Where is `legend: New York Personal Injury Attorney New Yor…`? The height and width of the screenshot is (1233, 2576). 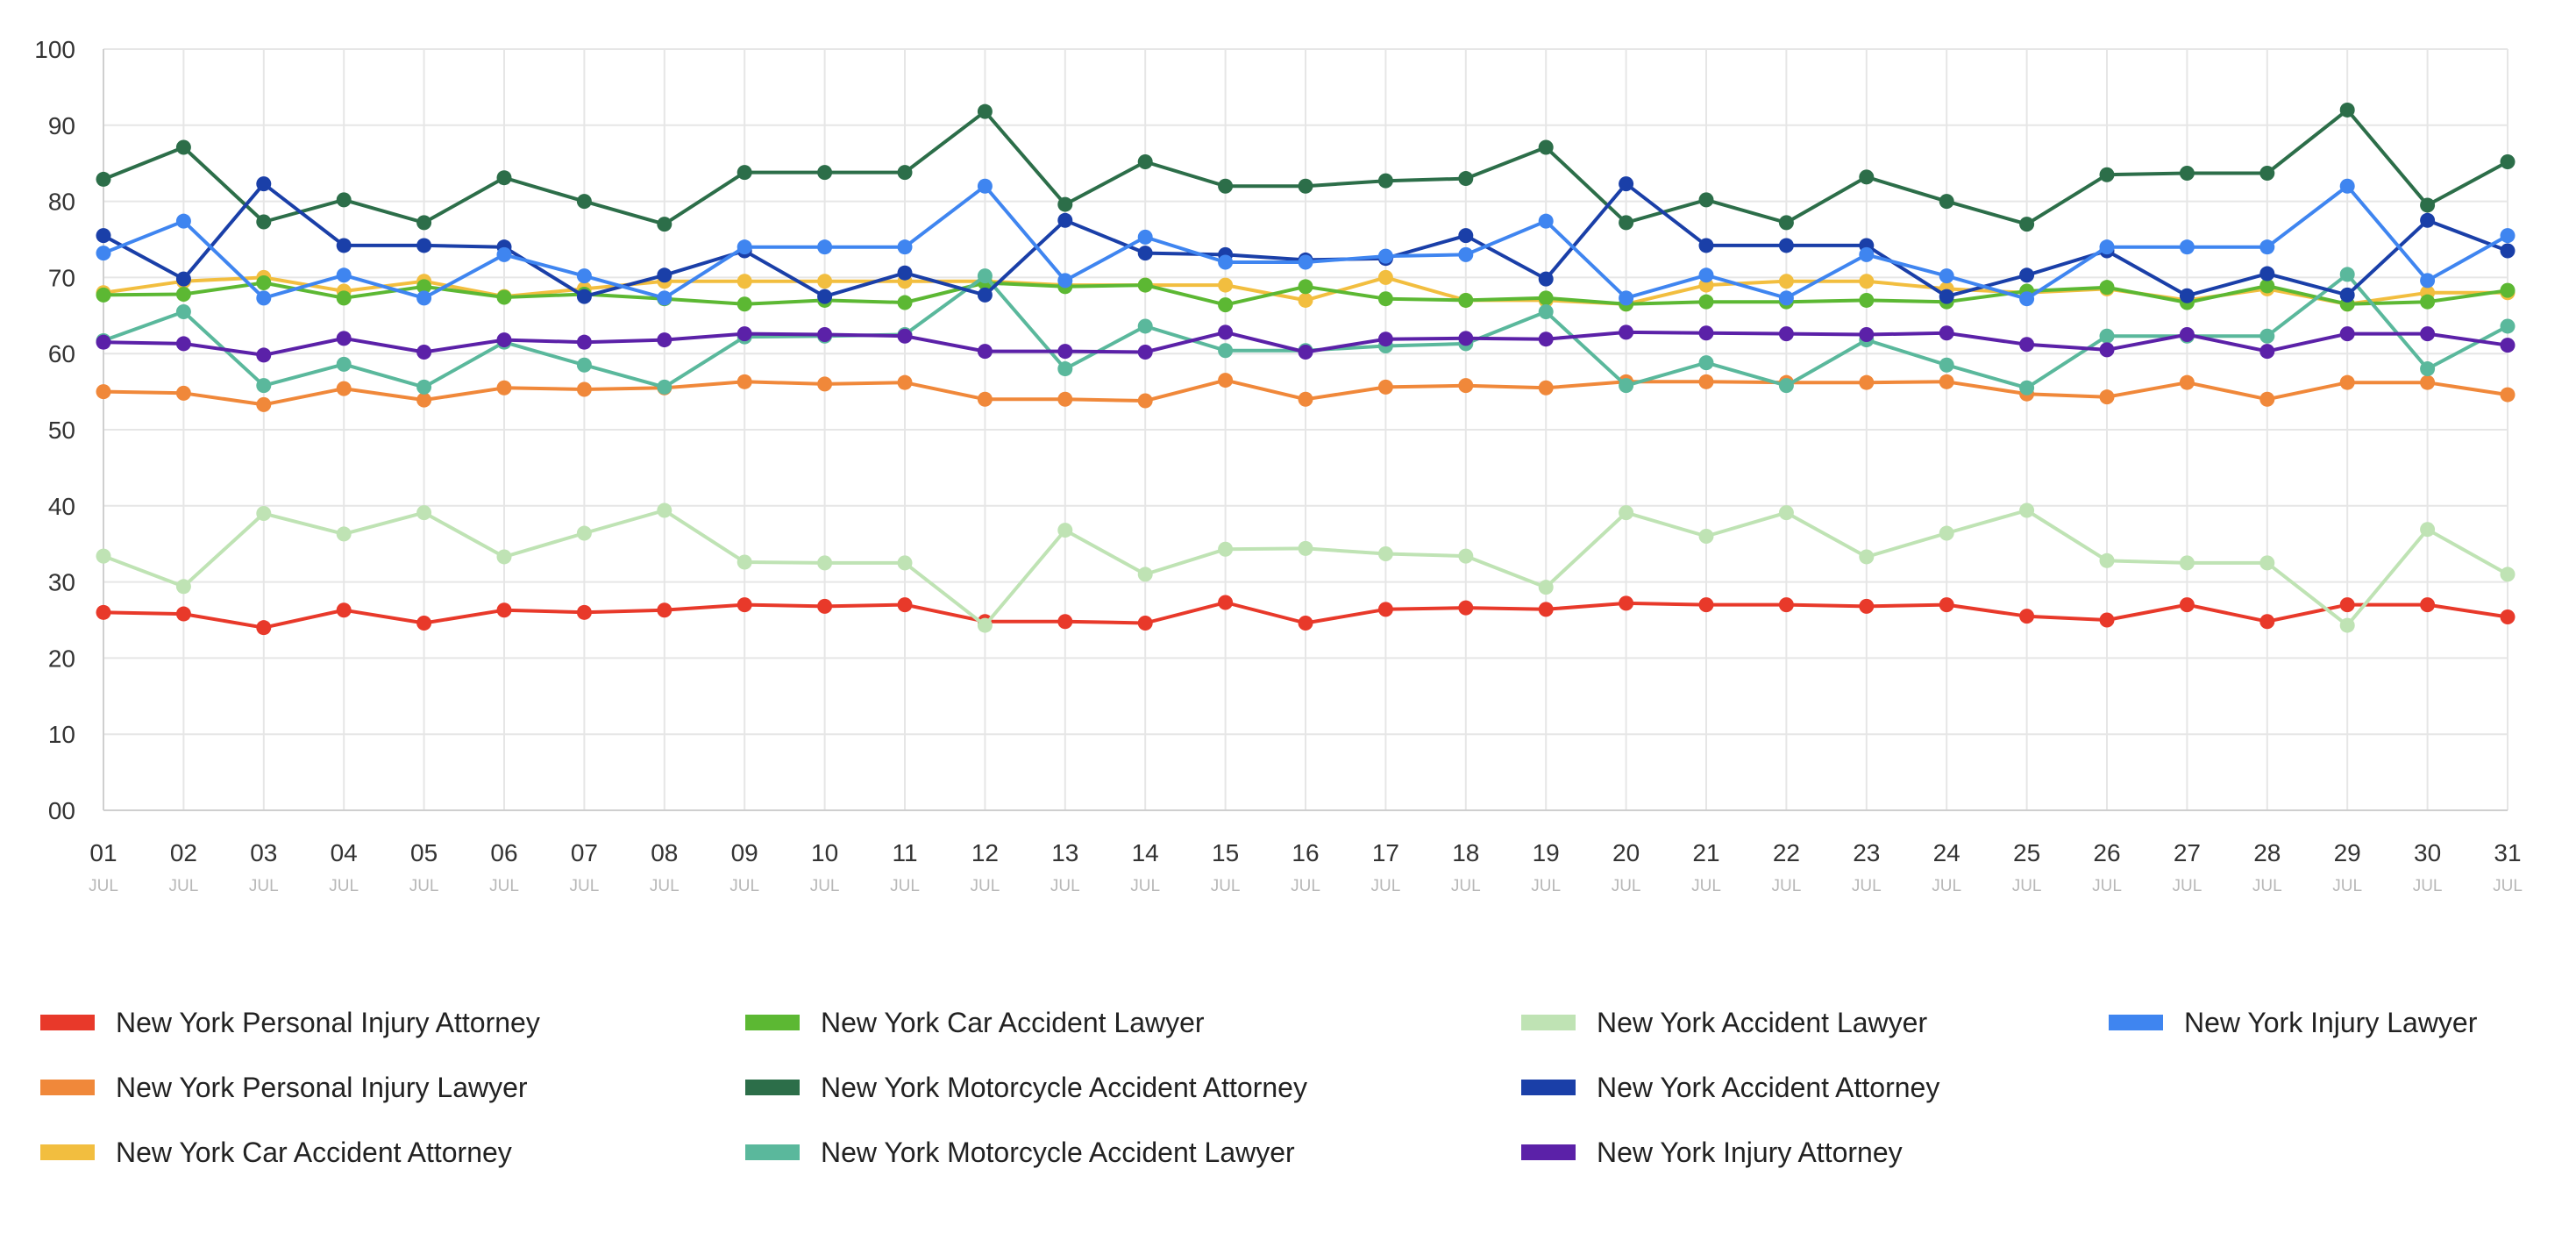 legend: New York Personal Injury Attorney New Yor… is located at coordinates (1259, 1087).